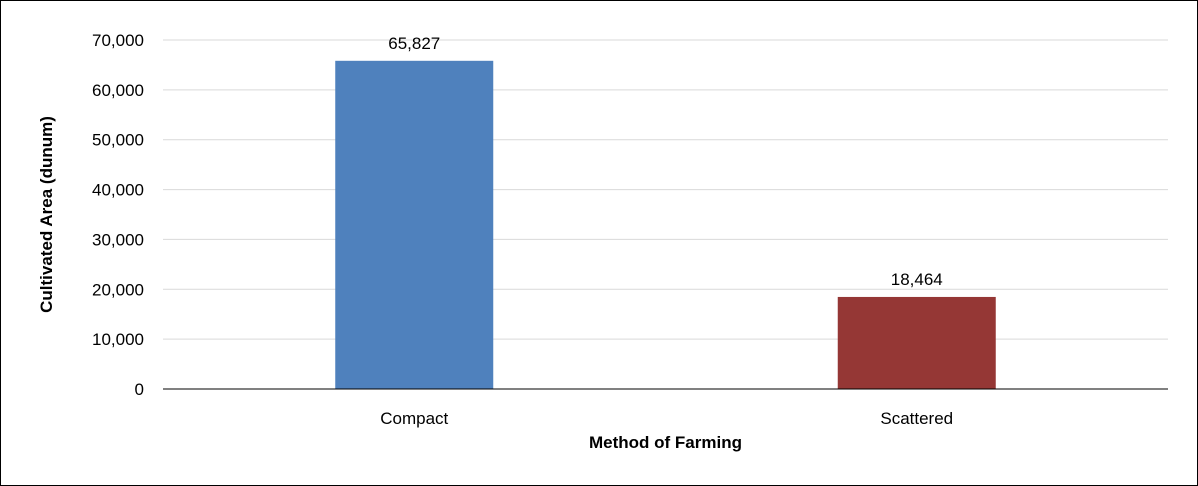 The image size is (1198, 486). What do you see at coordinates (917, 279) in the screenshot?
I see `data-label: 18,464` at bounding box center [917, 279].